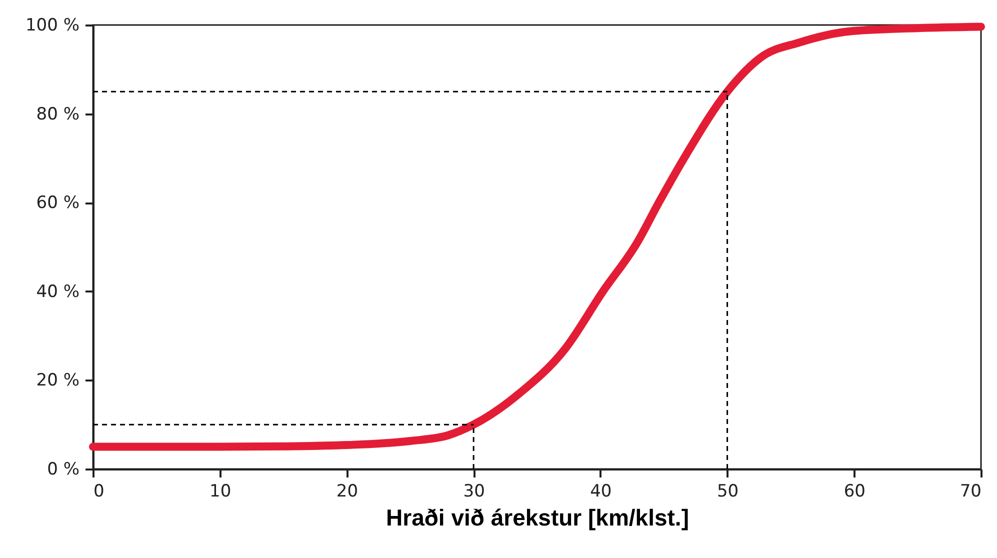  Describe the element at coordinates (537, 517) in the screenshot. I see `x-axis-title: Hraði við árekstur [km/klst.]` at that location.